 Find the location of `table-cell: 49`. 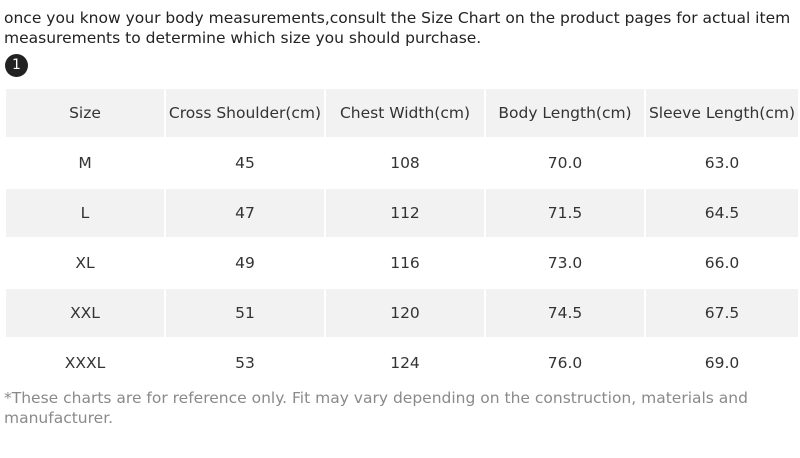

table-cell: 49 is located at coordinates (245, 263).